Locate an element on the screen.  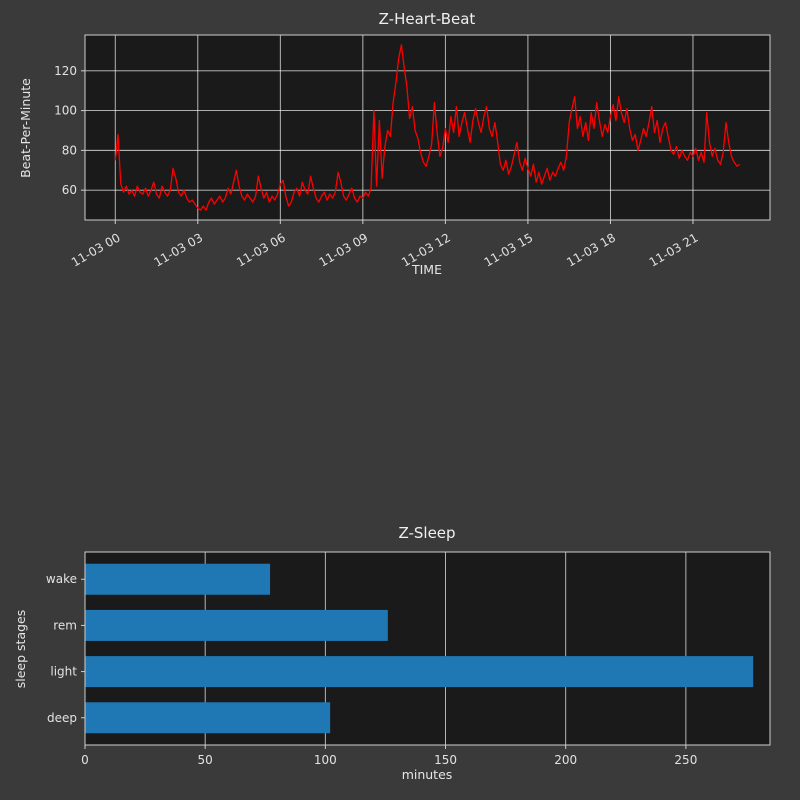
category-label: light is located at coordinates (63, 672).